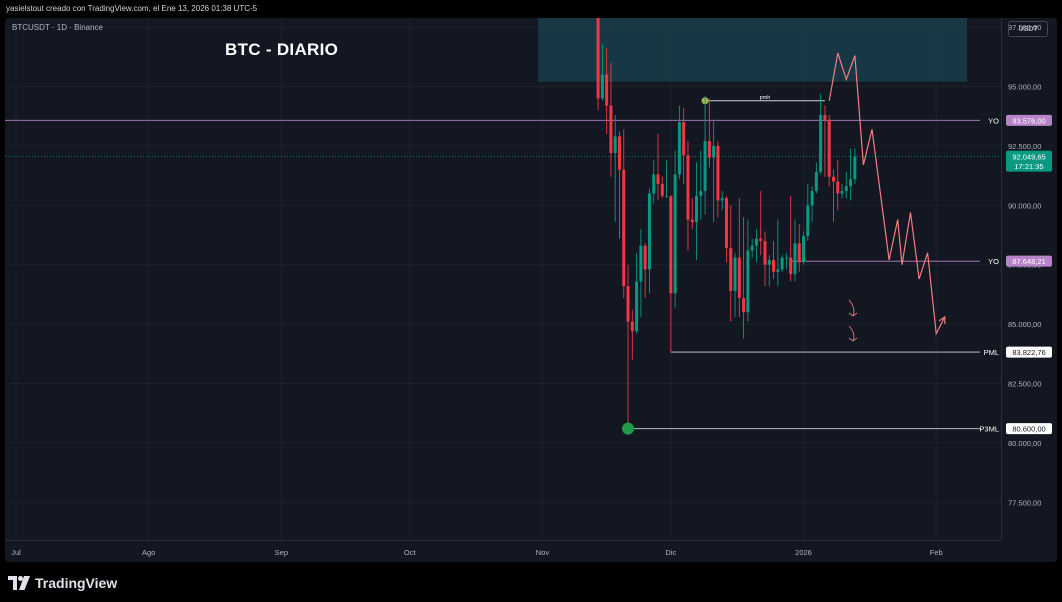 This screenshot has height=602, width=1062. I want to click on y-tick-label: 80.000,00, so click(1024, 443).